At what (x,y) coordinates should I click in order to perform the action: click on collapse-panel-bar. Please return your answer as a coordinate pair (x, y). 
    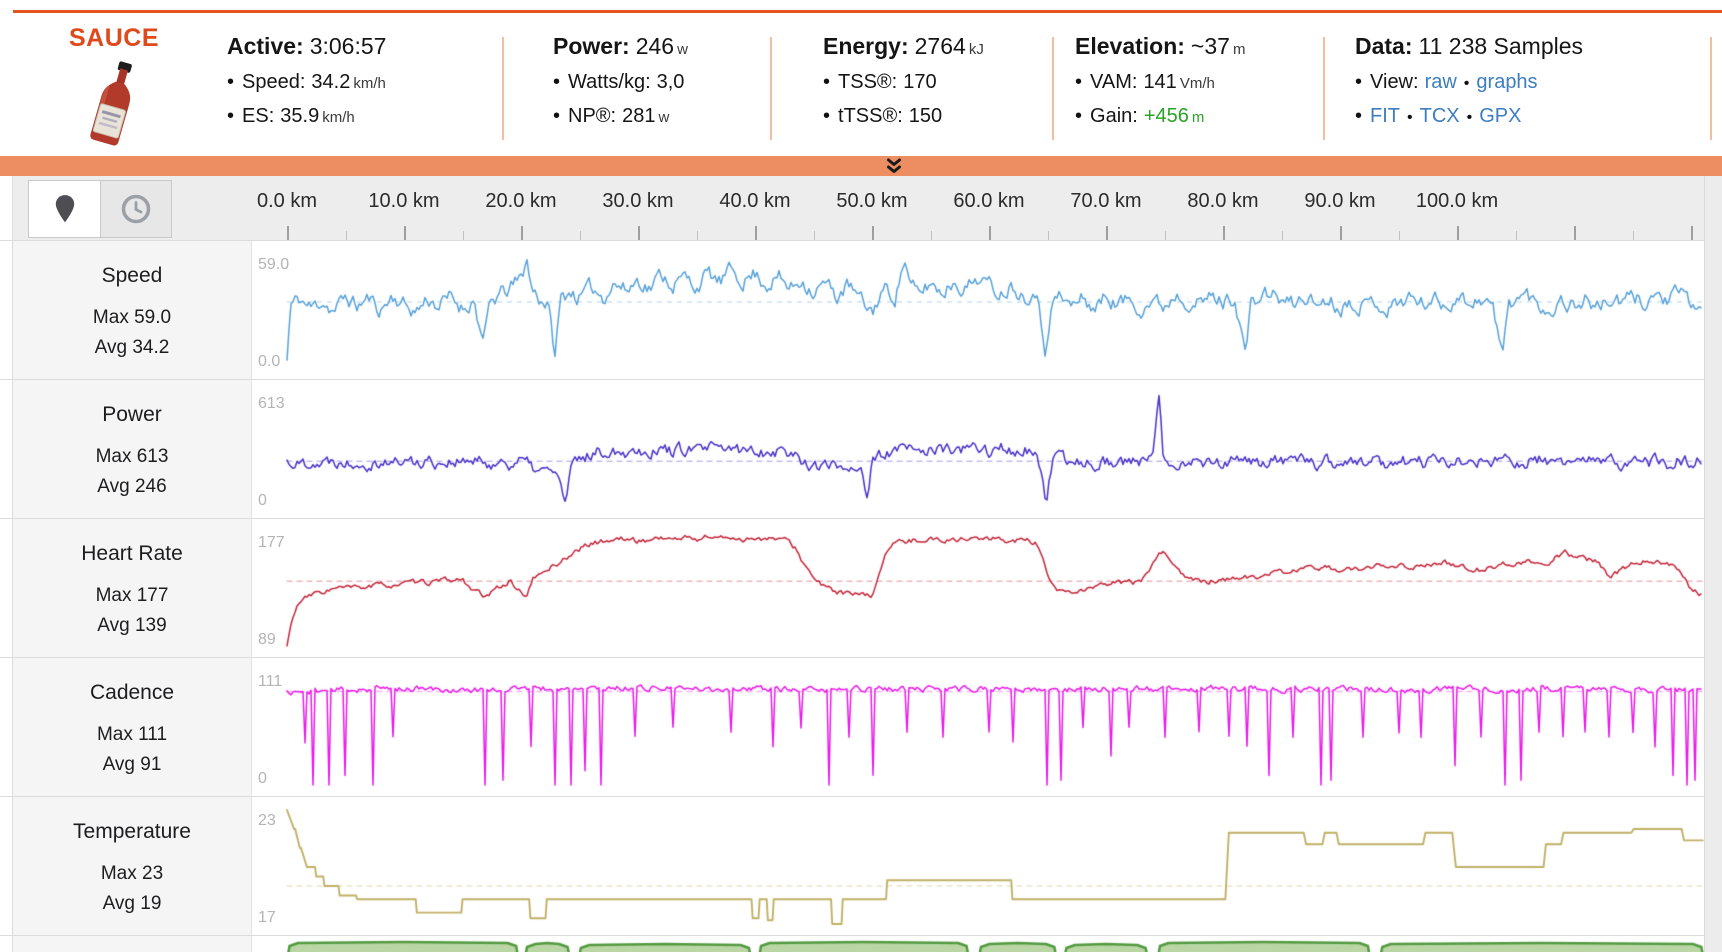
    Looking at the image, I should click on (861, 166).